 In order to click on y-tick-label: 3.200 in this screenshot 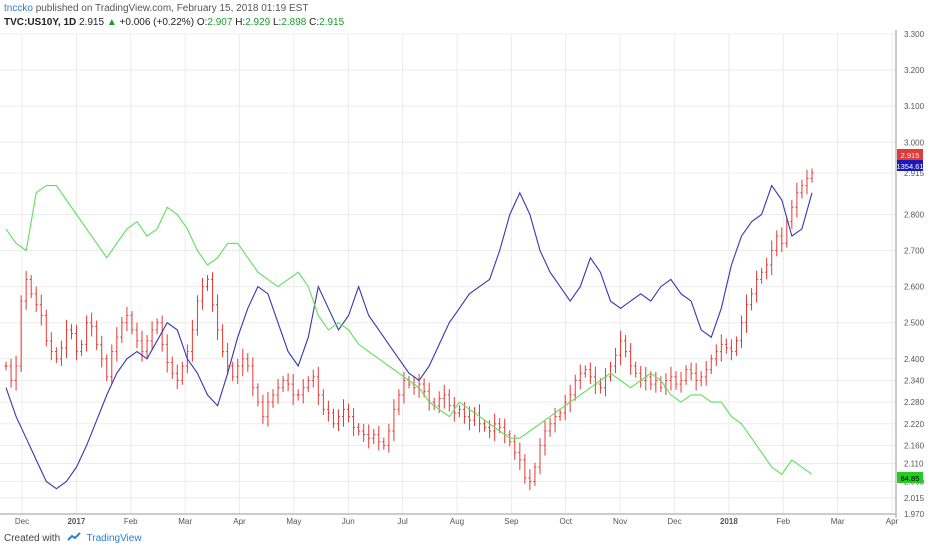, I will do `click(914, 70)`.